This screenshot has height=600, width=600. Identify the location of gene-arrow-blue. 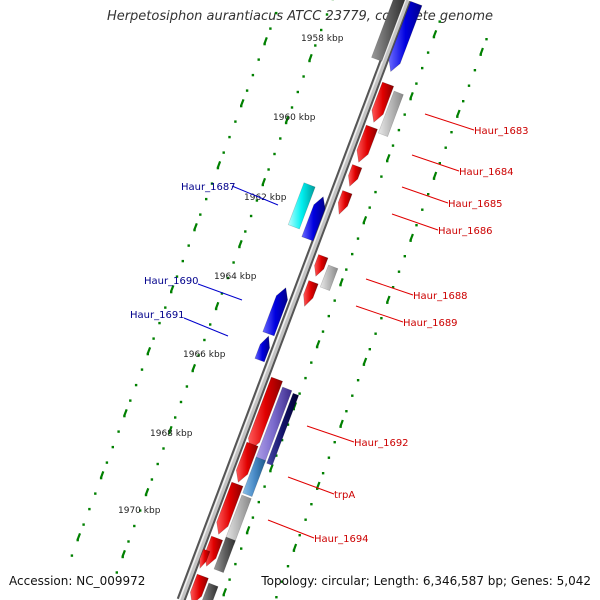
(405, 37).